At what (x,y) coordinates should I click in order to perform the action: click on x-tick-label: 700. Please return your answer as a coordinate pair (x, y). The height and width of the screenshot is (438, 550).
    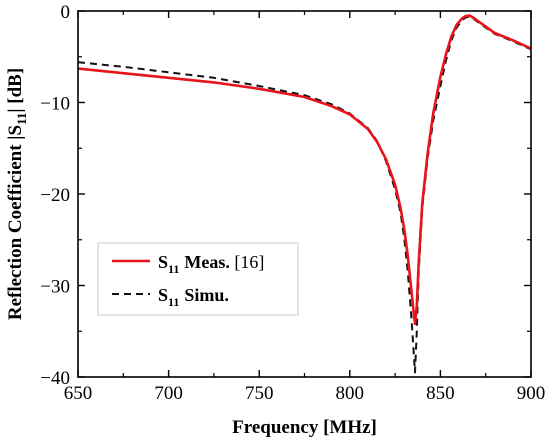
    Looking at the image, I should click on (168, 393).